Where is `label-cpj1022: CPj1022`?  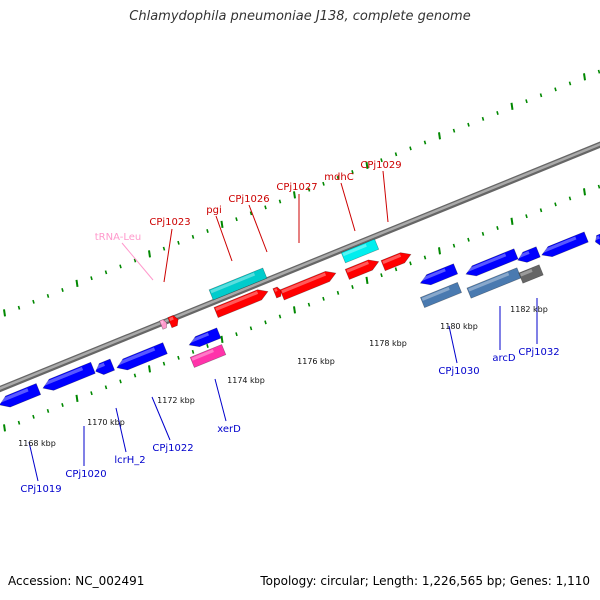
label-cpj1022: CPj1022 is located at coordinates (172, 448).